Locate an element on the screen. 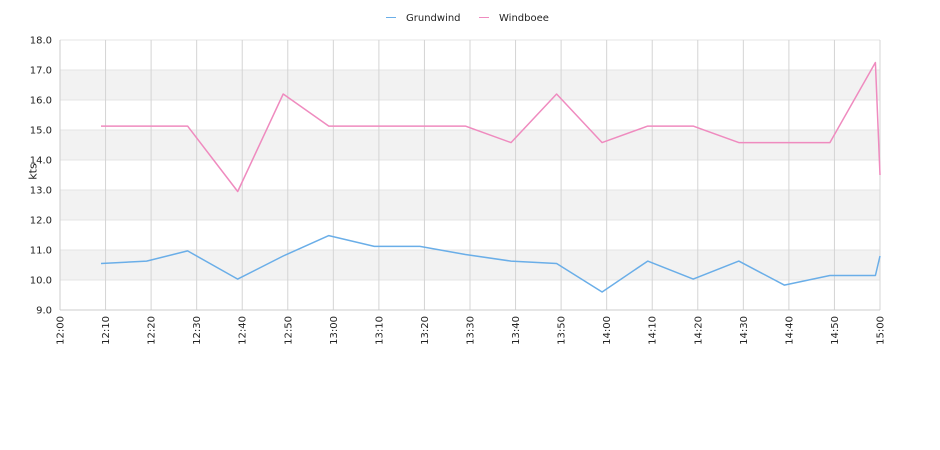  x-tick-label: 13:40 is located at coordinates (516, 330).